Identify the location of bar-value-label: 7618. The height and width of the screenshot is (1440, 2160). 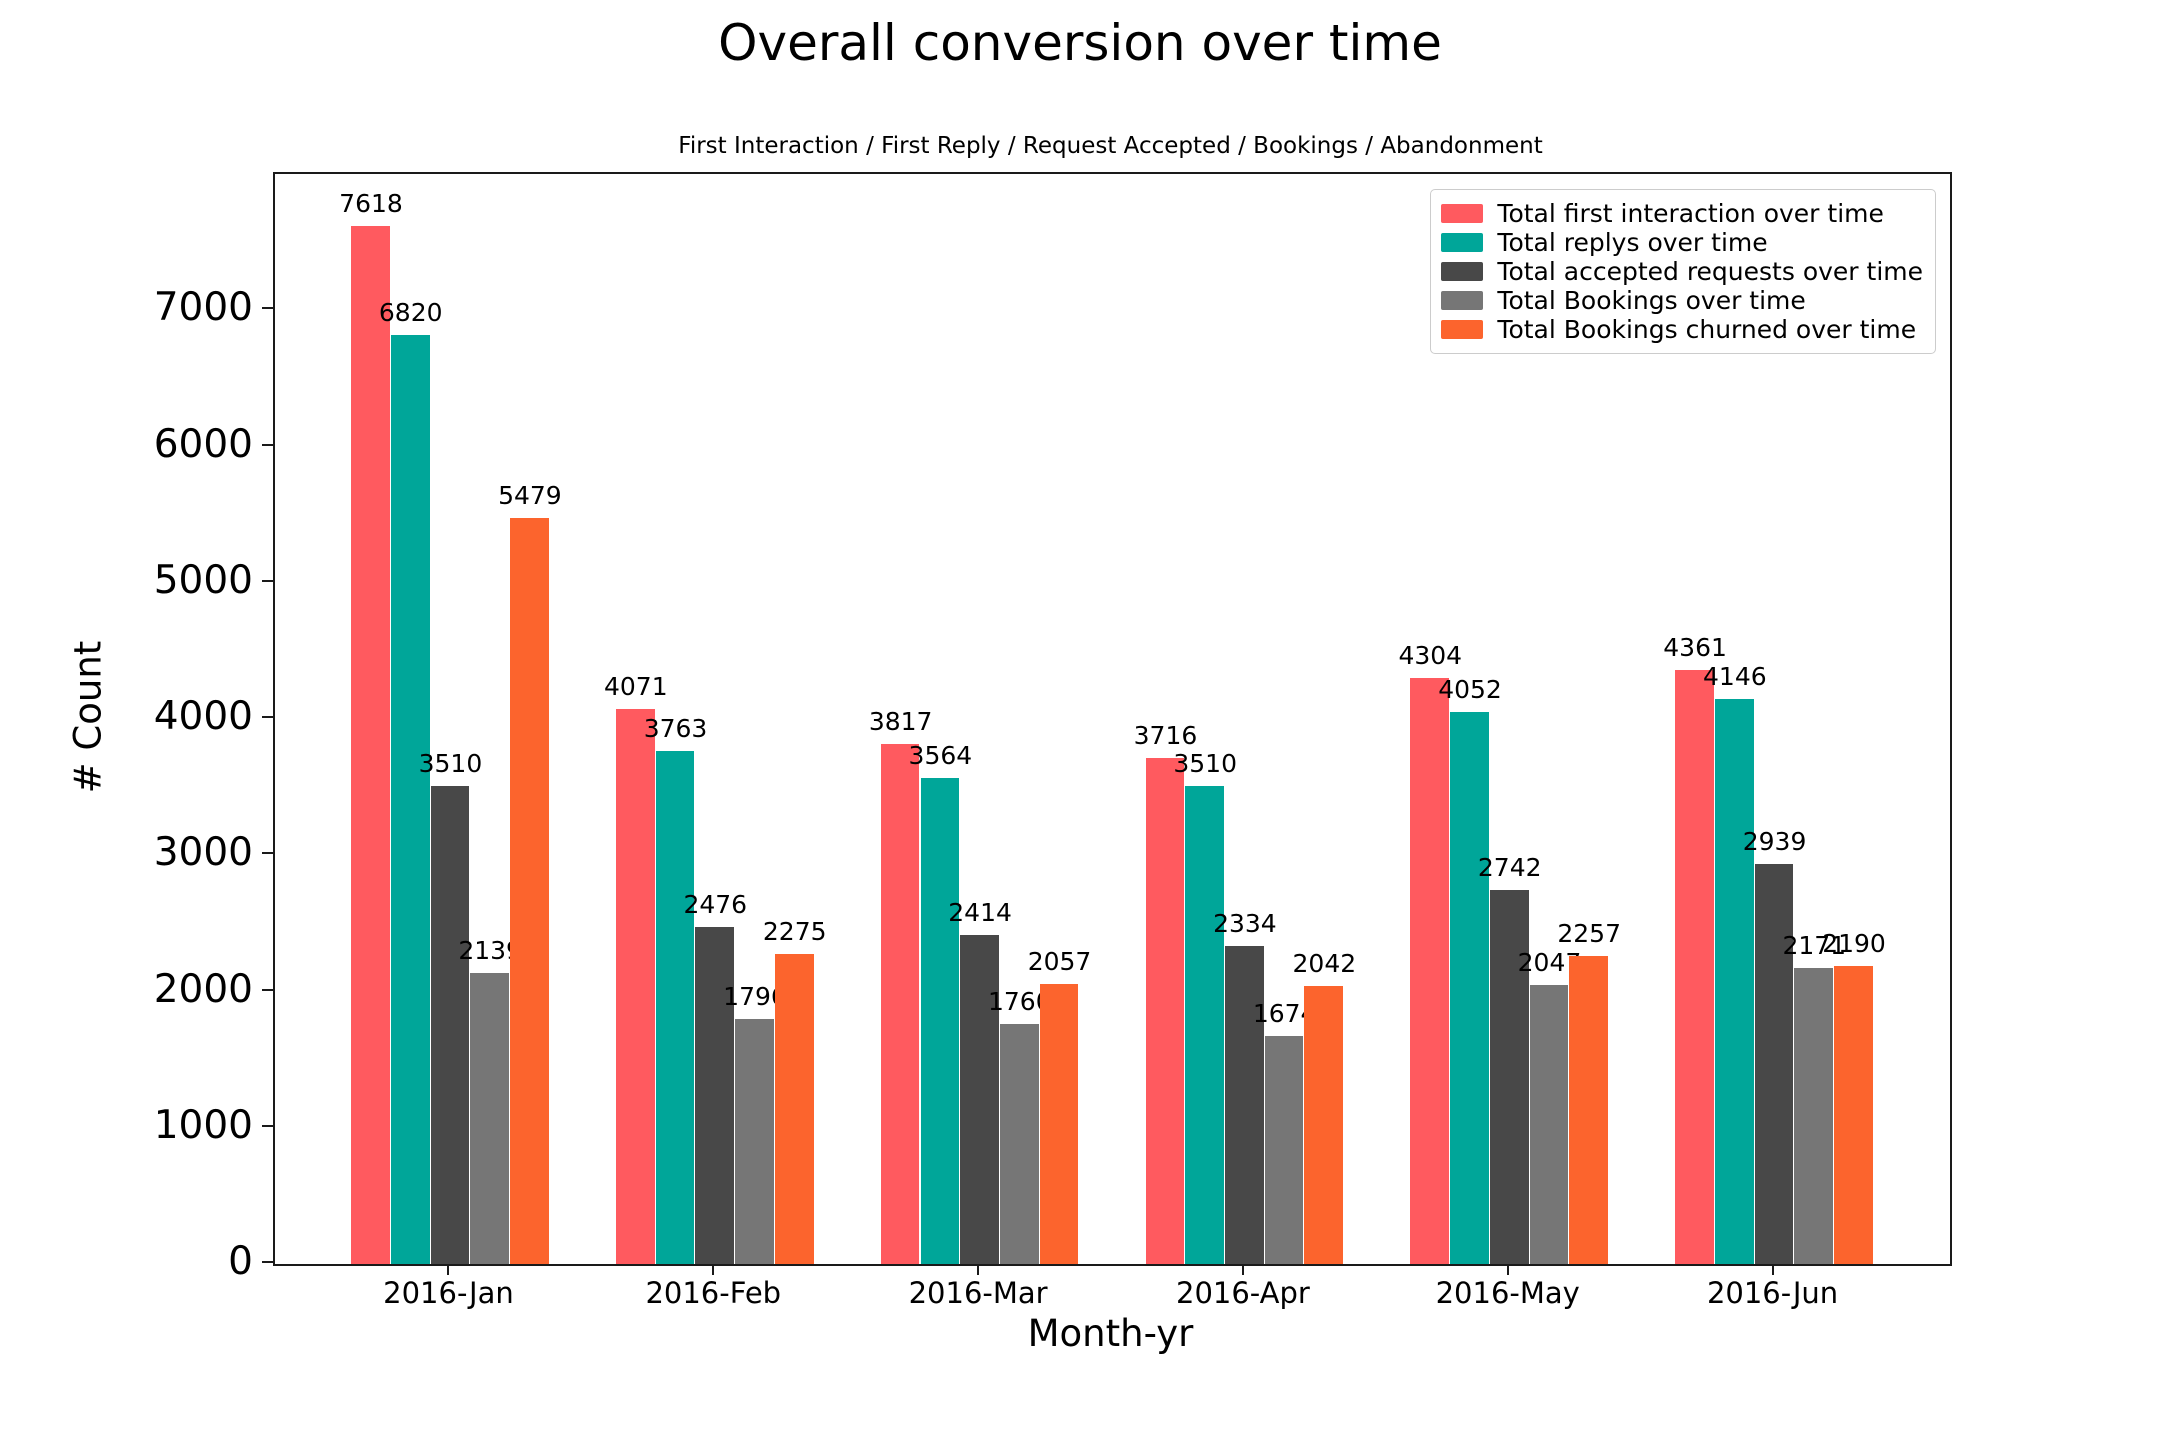
(371, 204).